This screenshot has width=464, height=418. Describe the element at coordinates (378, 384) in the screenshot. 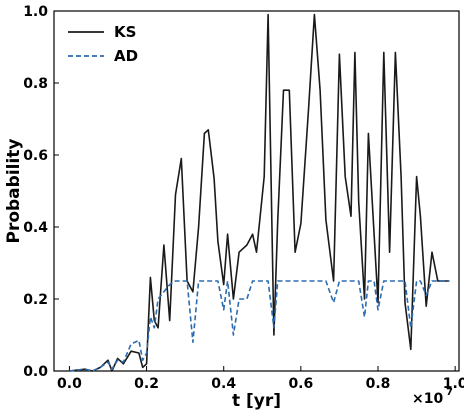

I see `x-tick-label: 0.8` at that location.